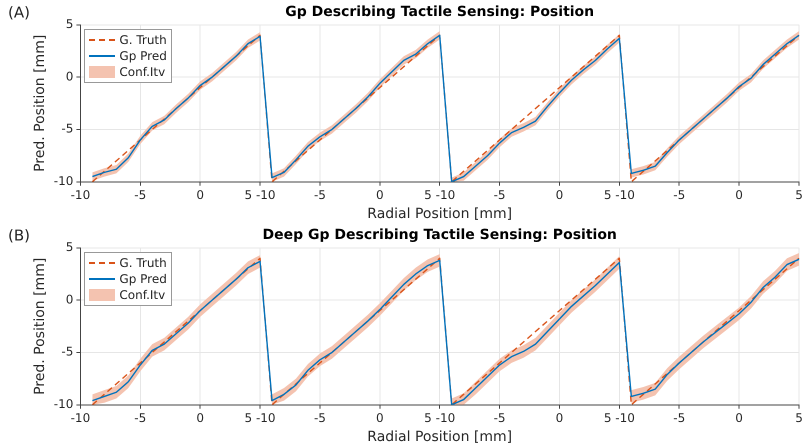 The image size is (807, 447). I want to click on chart-title: Deep Gp Describing Tactile Sensing: Position, so click(439, 235).